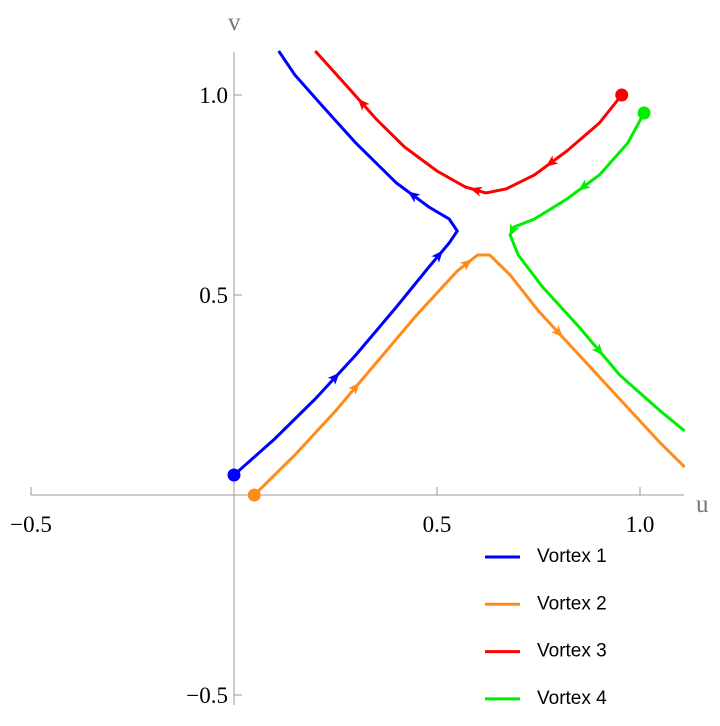 The height and width of the screenshot is (726, 720). Describe the element at coordinates (31, 524) in the screenshot. I see `x-tick-label: −0.5` at that location.